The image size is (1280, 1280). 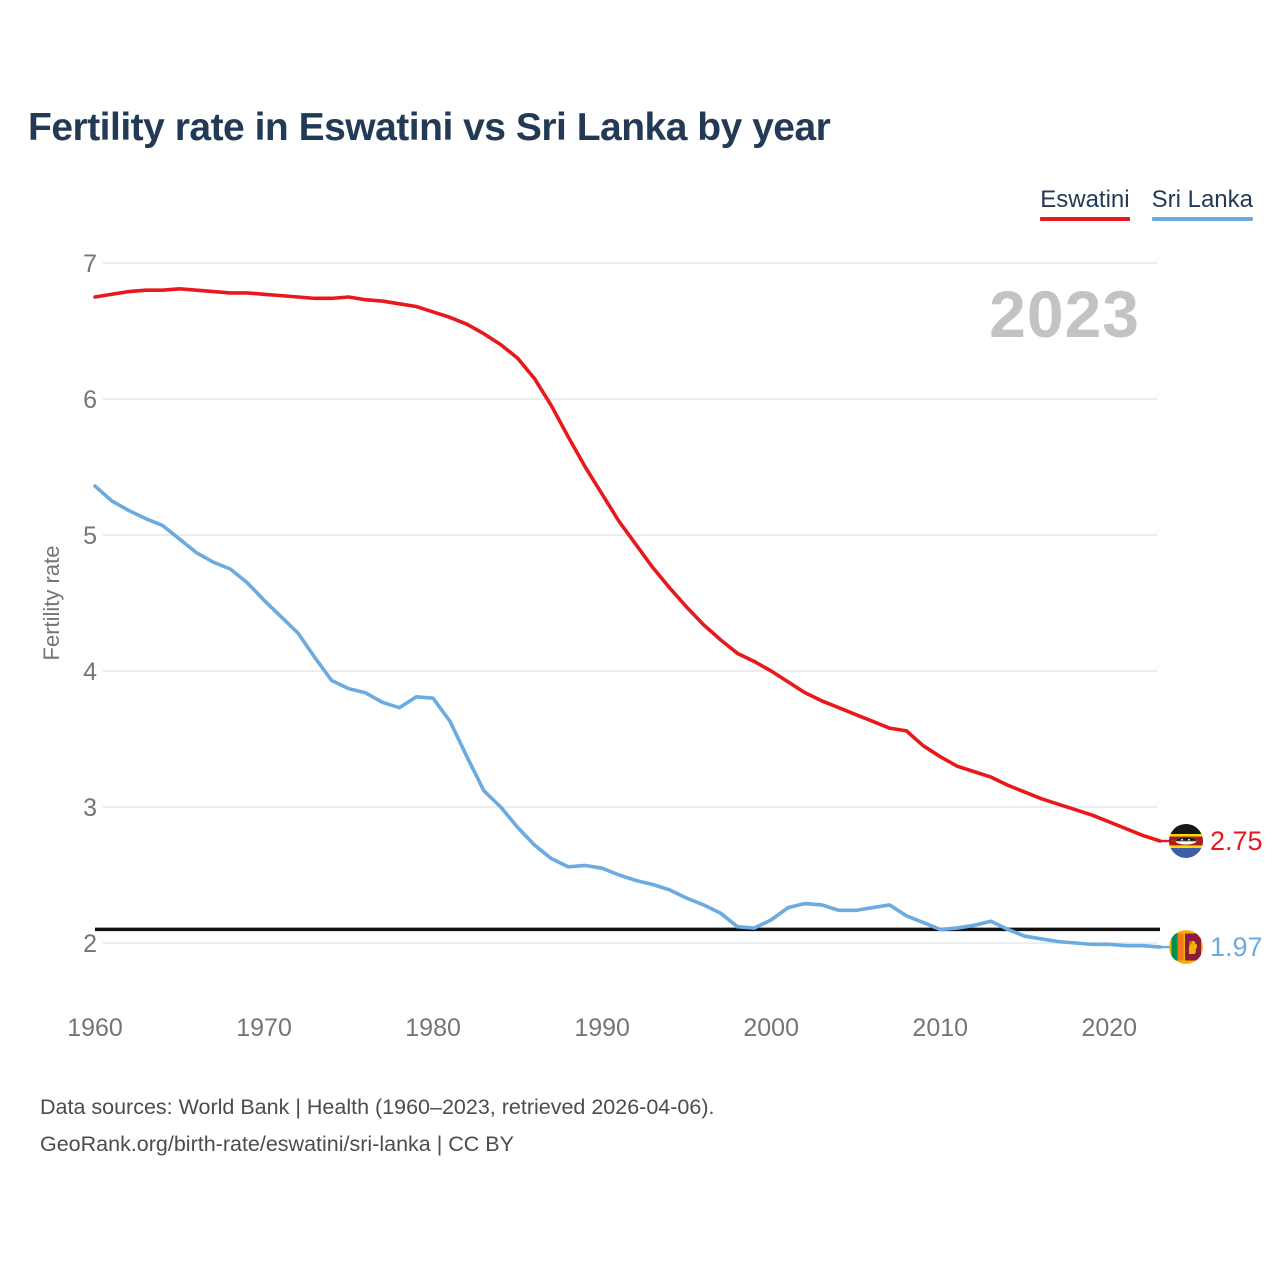 I want to click on legend-label-eswatini: Eswatini, so click(x=1085, y=199).